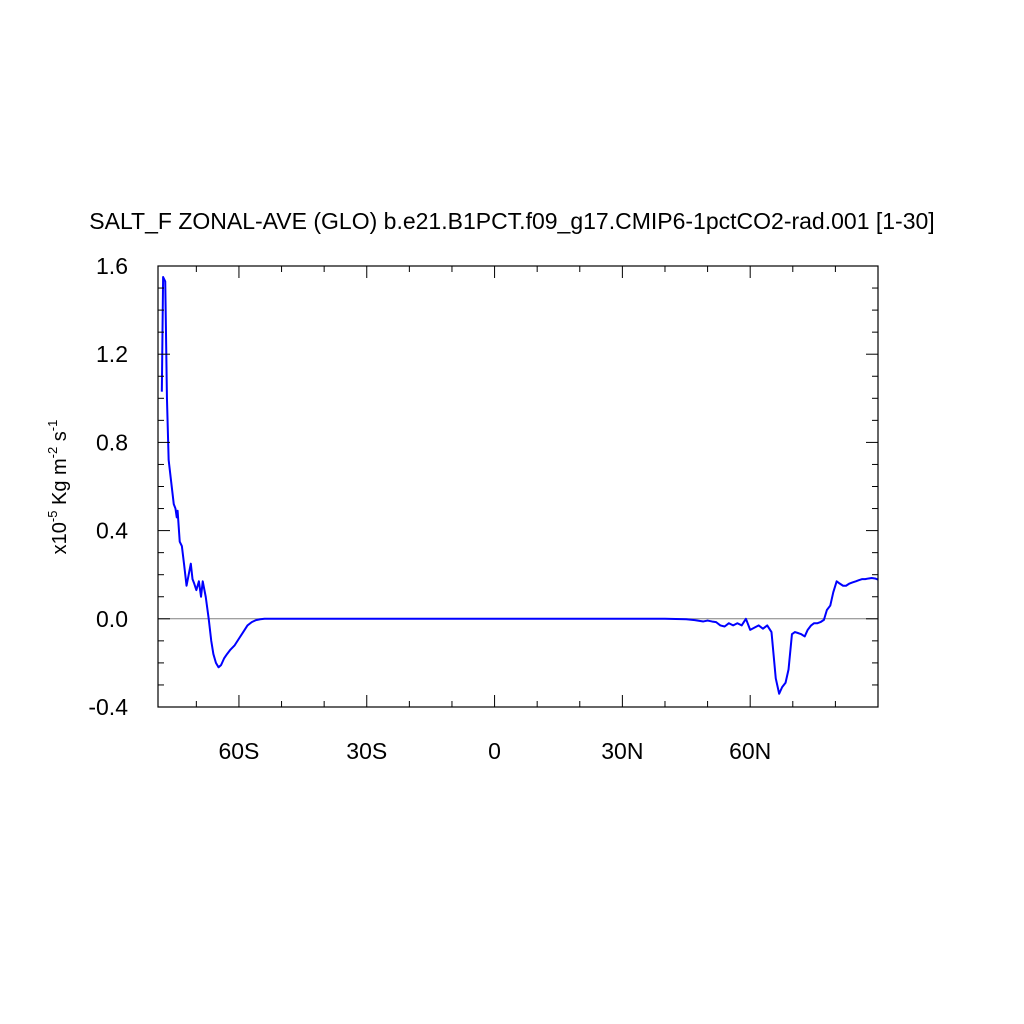 Image resolution: width=1024 pixels, height=1024 pixels. I want to click on y-tick-label: 0.8, so click(112, 442).